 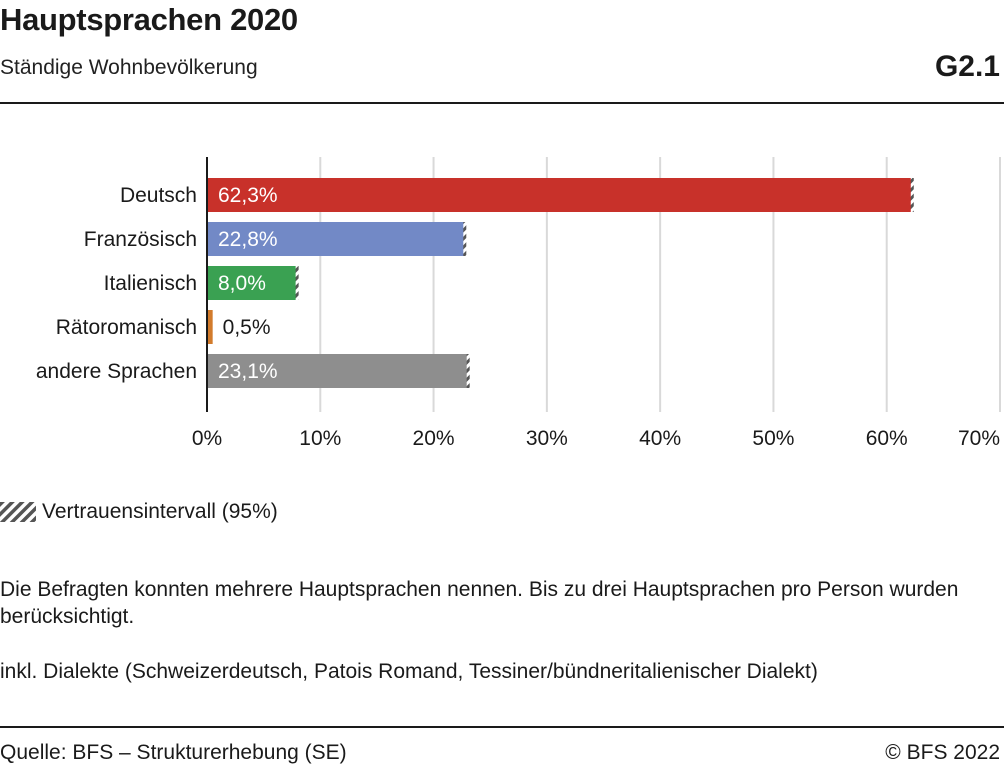 What do you see at coordinates (773, 438) in the screenshot?
I see `x-tick-label: 50%` at bounding box center [773, 438].